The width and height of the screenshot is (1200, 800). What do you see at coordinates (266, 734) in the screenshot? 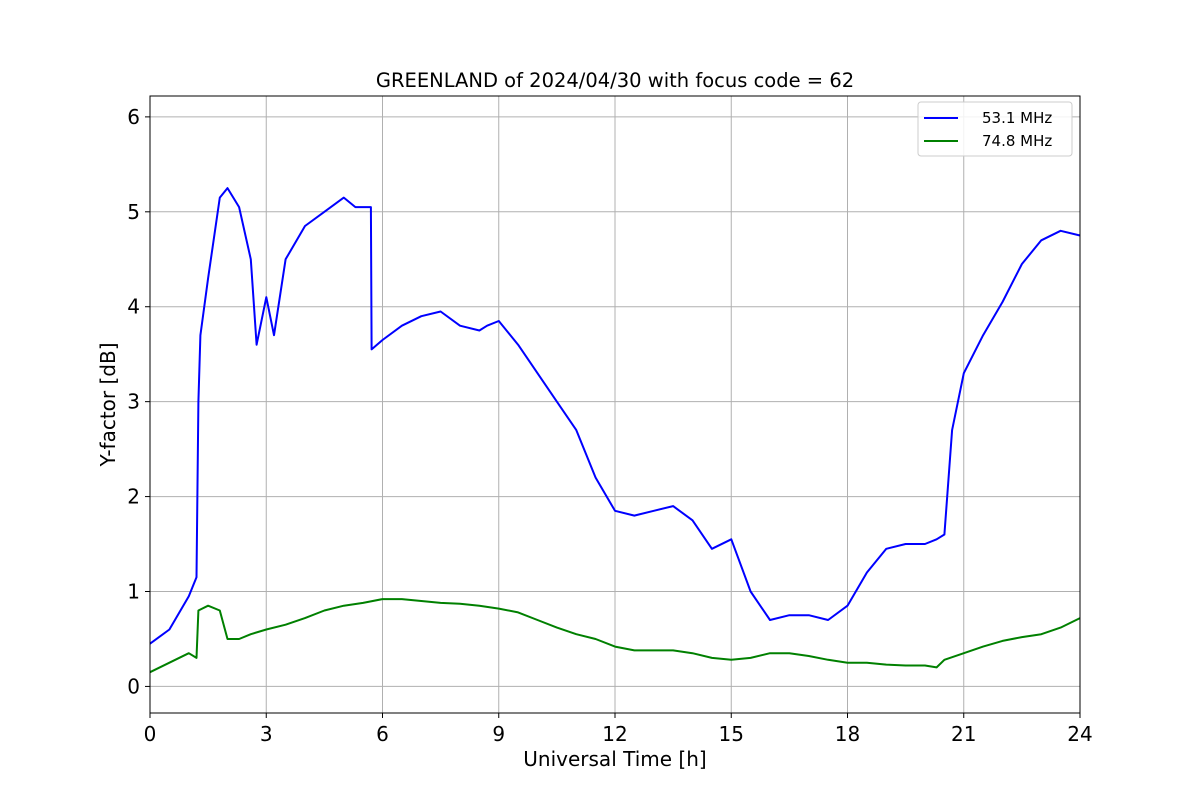
I see `x-tick-label: 3` at bounding box center [266, 734].